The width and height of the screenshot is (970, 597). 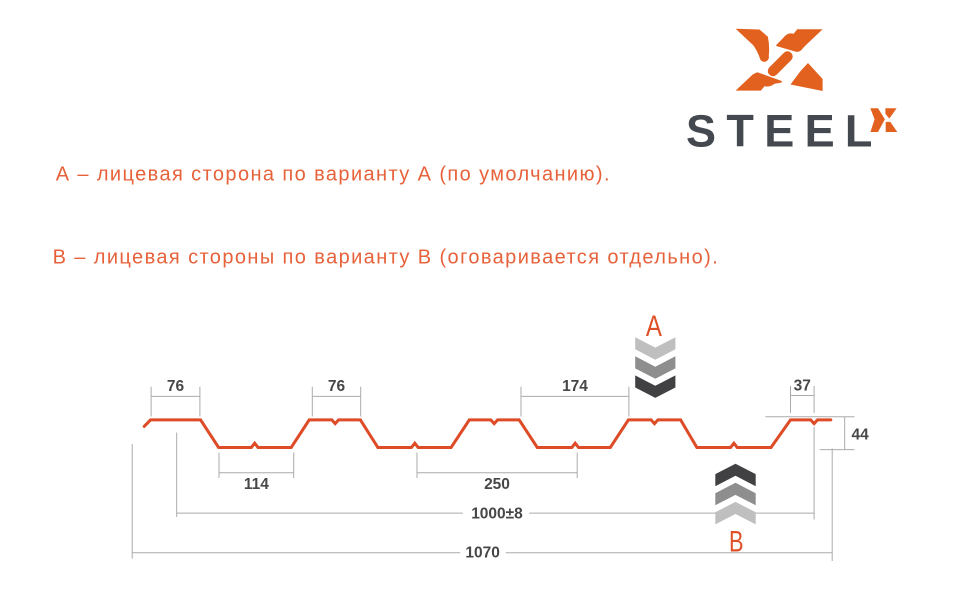 I want to click on svg-text: 1000±8, so click(x=497, y=513).